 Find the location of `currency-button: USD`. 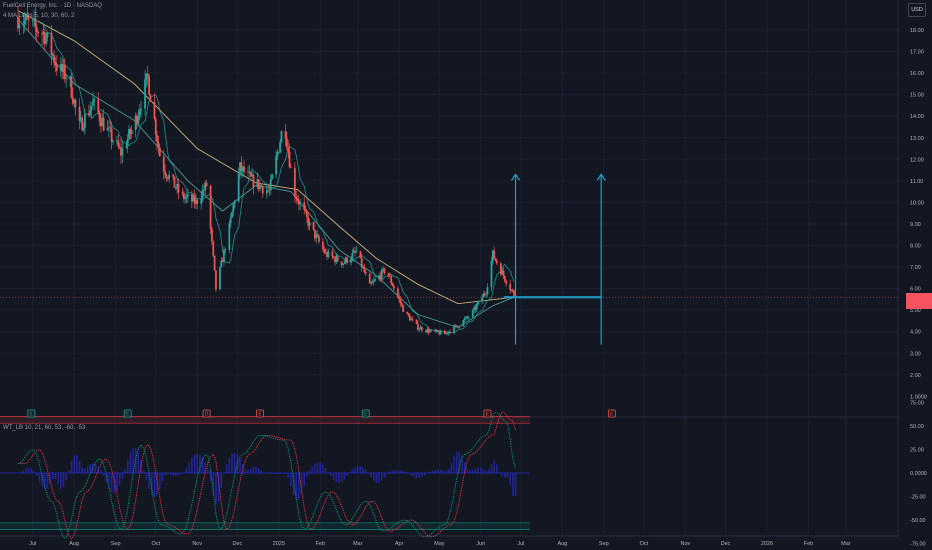

currency-button: USD is located at coordinates (917, 10).